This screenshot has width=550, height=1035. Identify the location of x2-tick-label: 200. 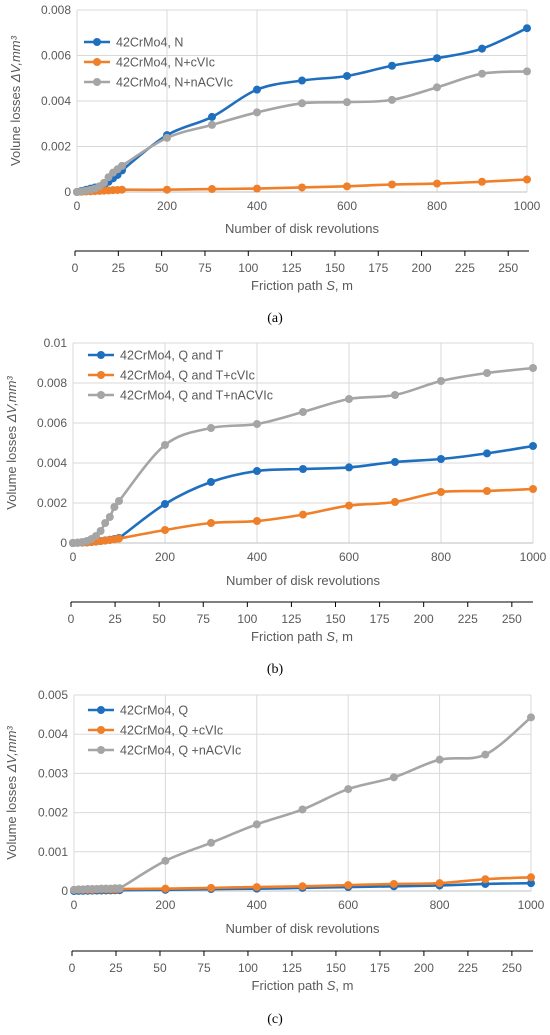
(422, 268).